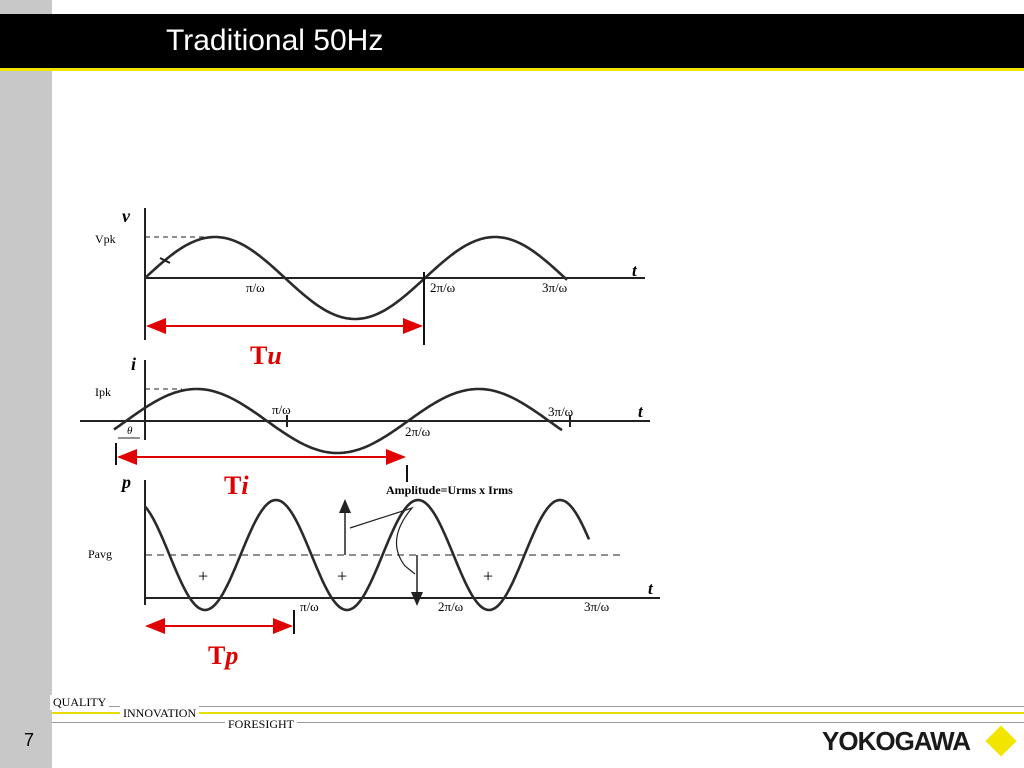  What do you see at coordinates (365, 427) in the screenshot?
I see `current-panel: i Ipk t θ π/ω 2π/ω 3π/ω Ti` at bounding box center [365, 427].